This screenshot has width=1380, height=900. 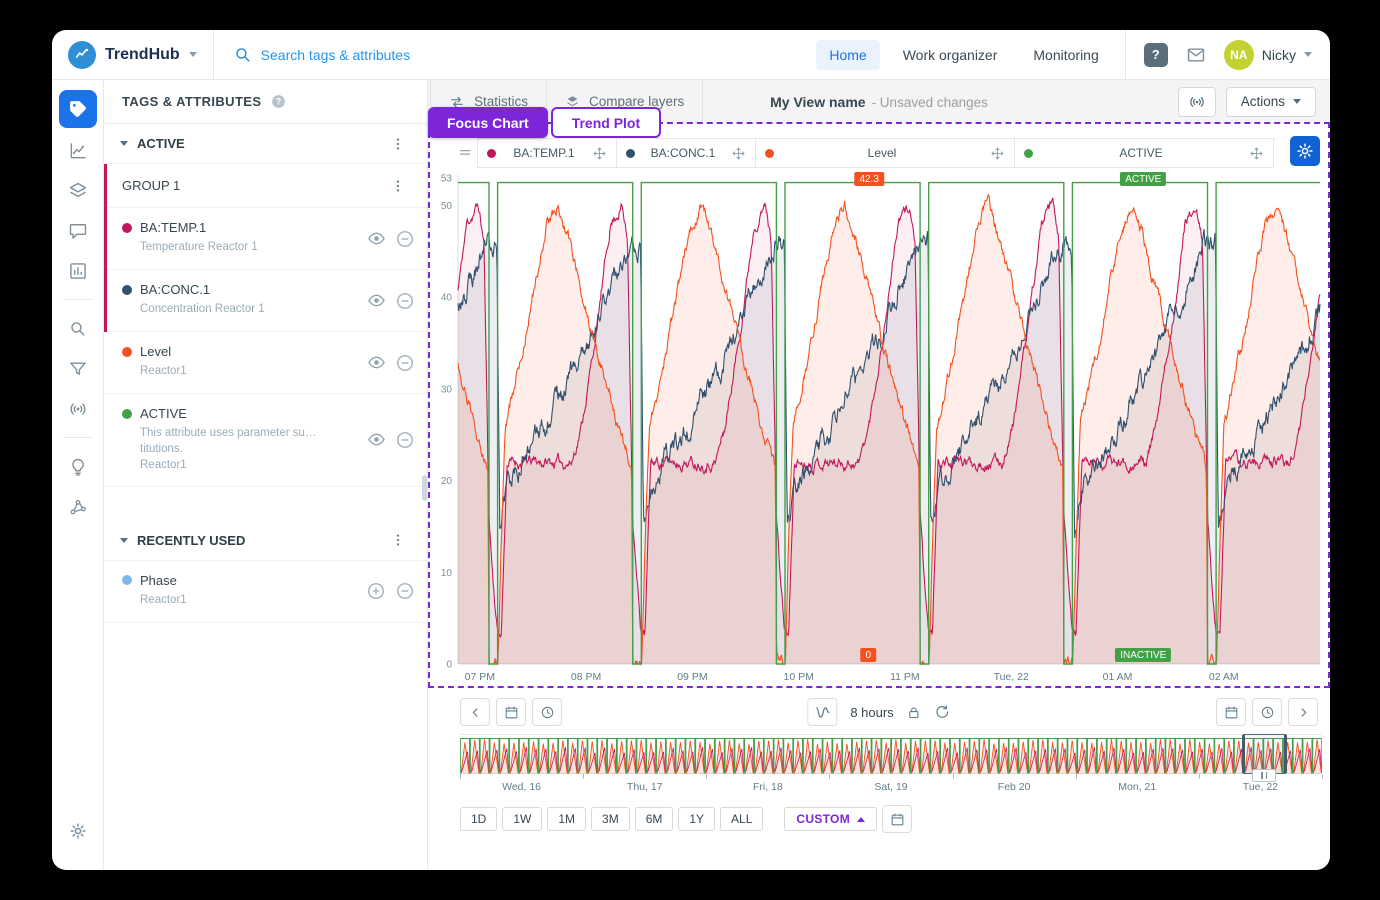 What do you see at coordinates (547, 153) in the screenshot?
I see `legend-item-ba-temp-1: BA:TEMP.1` at bounding box center [547, 153].